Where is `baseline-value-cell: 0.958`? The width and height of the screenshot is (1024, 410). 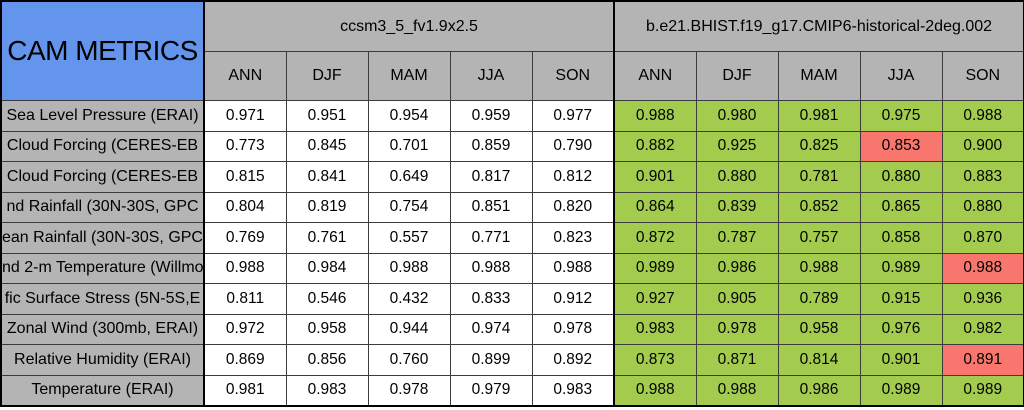 baseline-value-cell: 0.958 is located at coordinates (327, 329).